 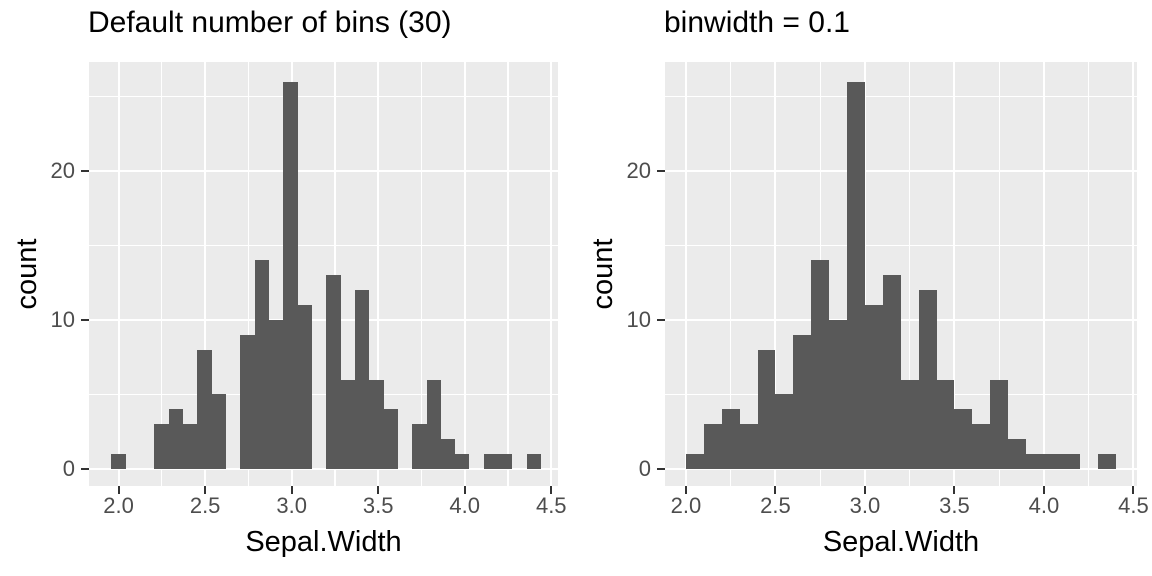 What do you see at coordinates (757, 22) in the screenshot?
I see `plot-title: binwidth = 0.1` at bounding box center [757, 22].